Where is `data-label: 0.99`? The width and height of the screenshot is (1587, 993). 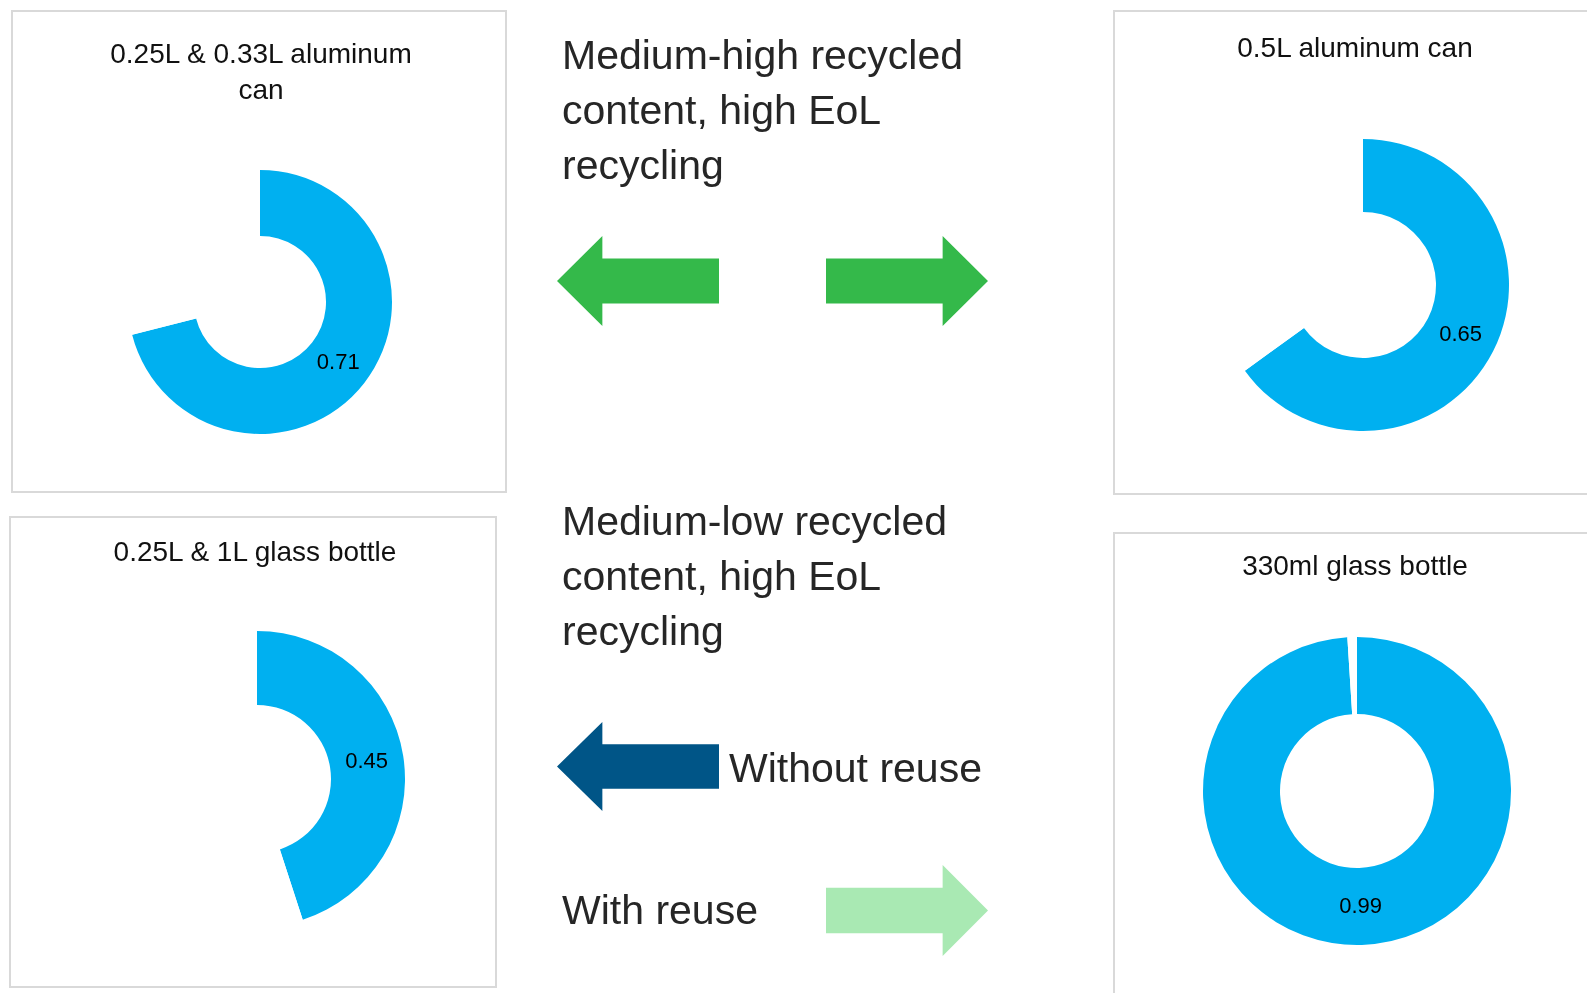
data-label: 0.99 is located at coordinates (1361, 905).